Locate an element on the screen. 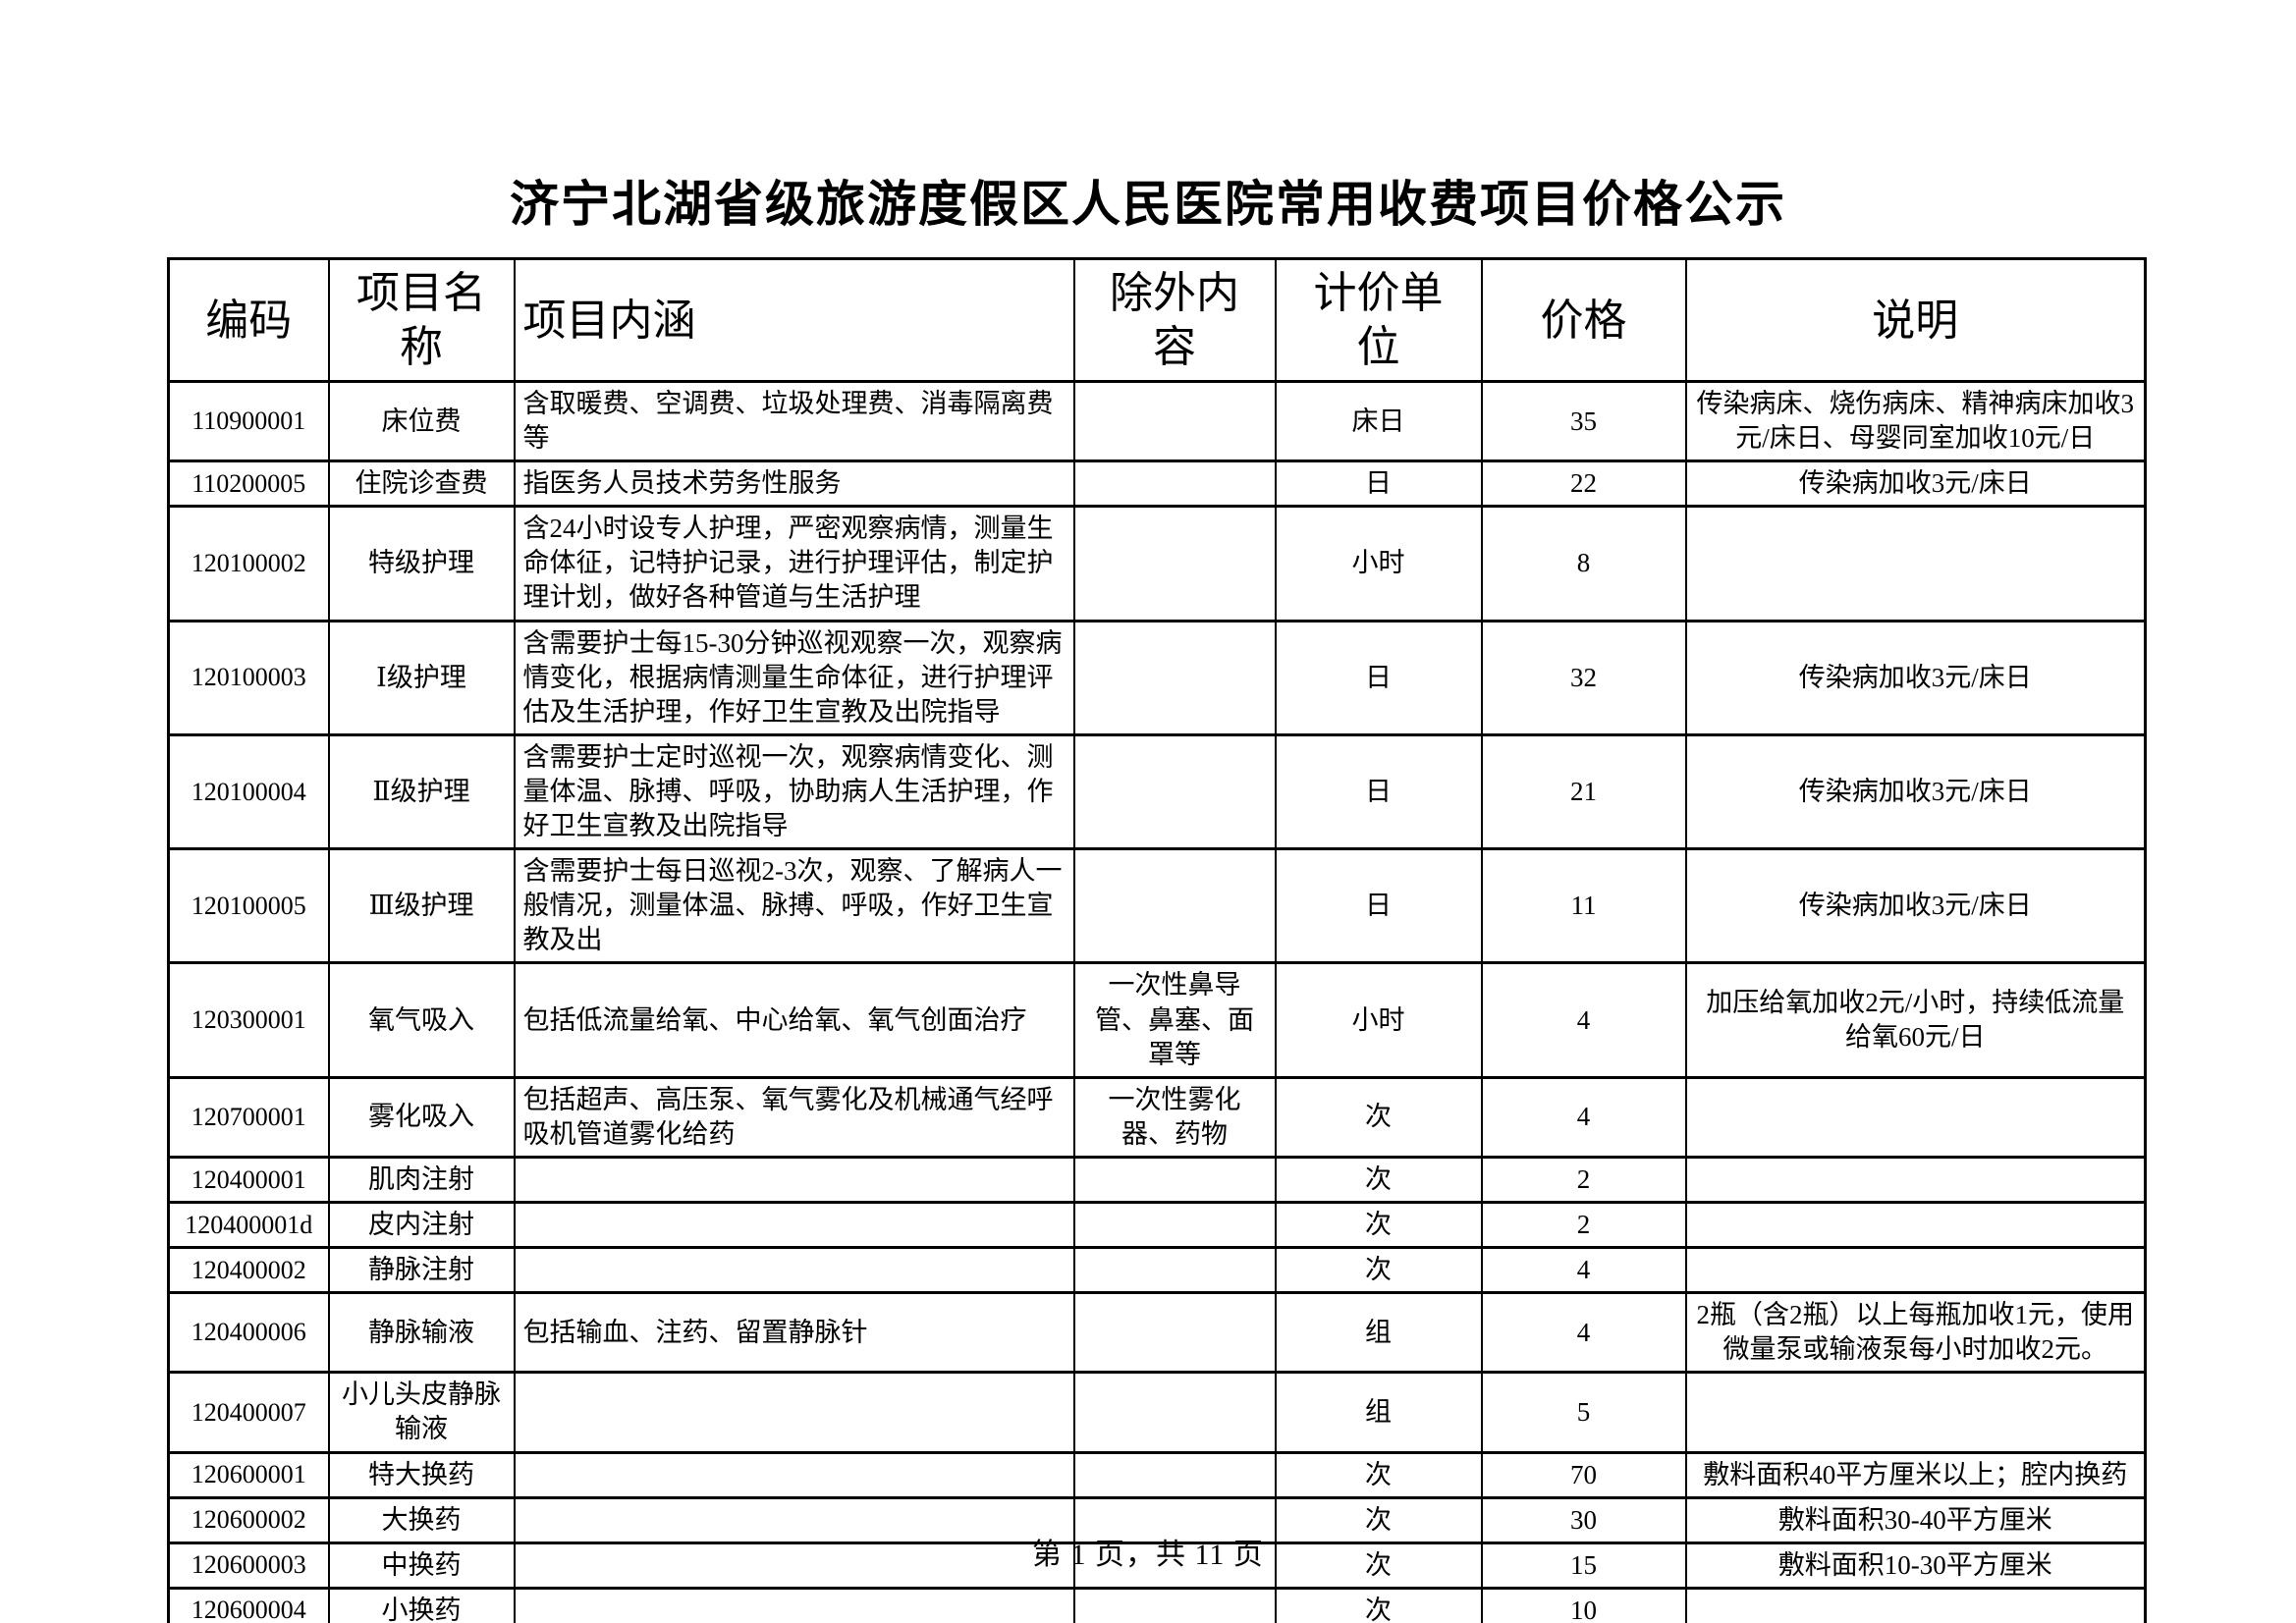  cell-unit: 床日 is located at coordinates (1378, 421).